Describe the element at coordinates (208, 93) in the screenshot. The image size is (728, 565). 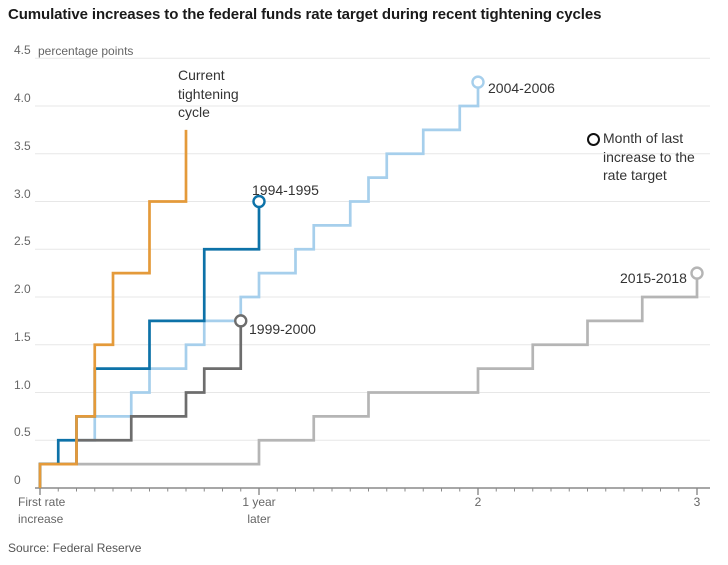
I see `series-label-current-tightening-cycle: Current tightening cycle` at that location.